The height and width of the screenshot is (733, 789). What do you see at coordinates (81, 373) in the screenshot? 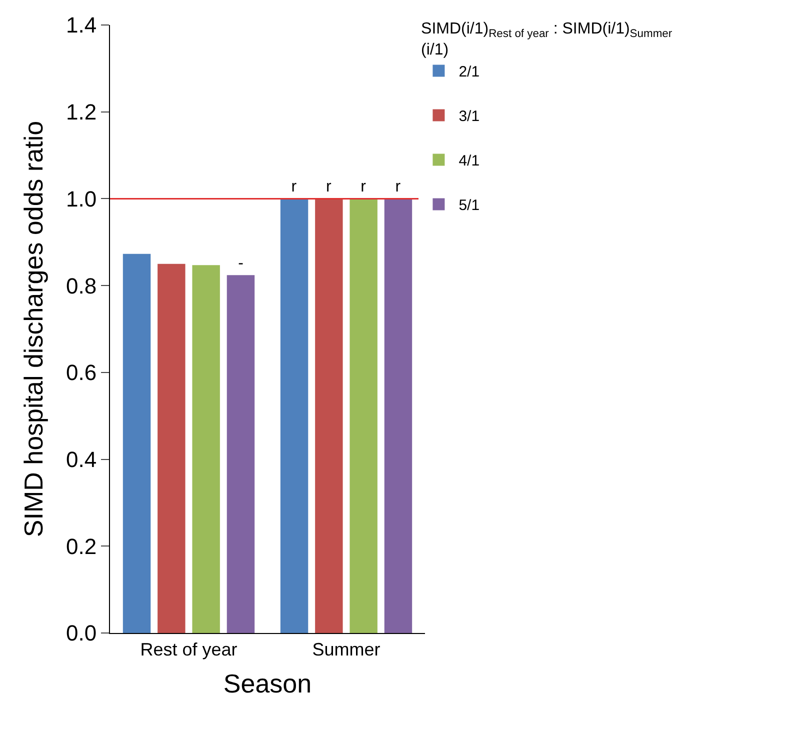
I see `y-tick-label: 0.6` at bounding box center [81, 373].